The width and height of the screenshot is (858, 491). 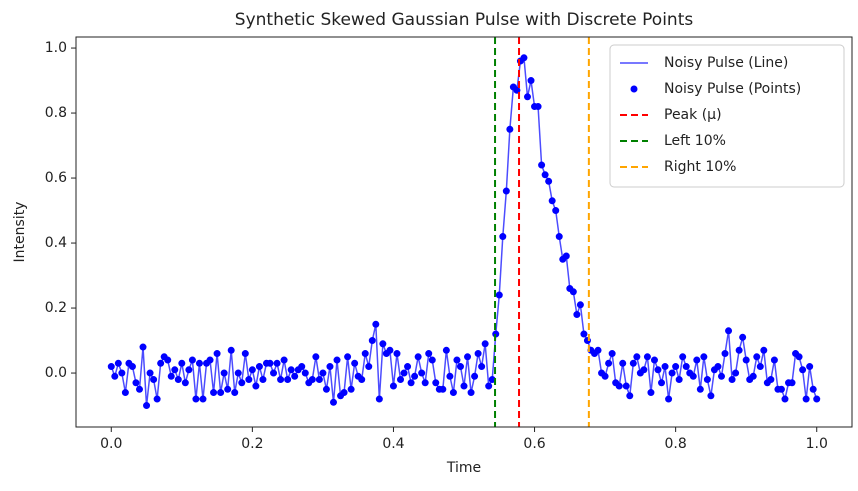 I want to click on x-tick-label: 0.6, so click(x=534, y=444).